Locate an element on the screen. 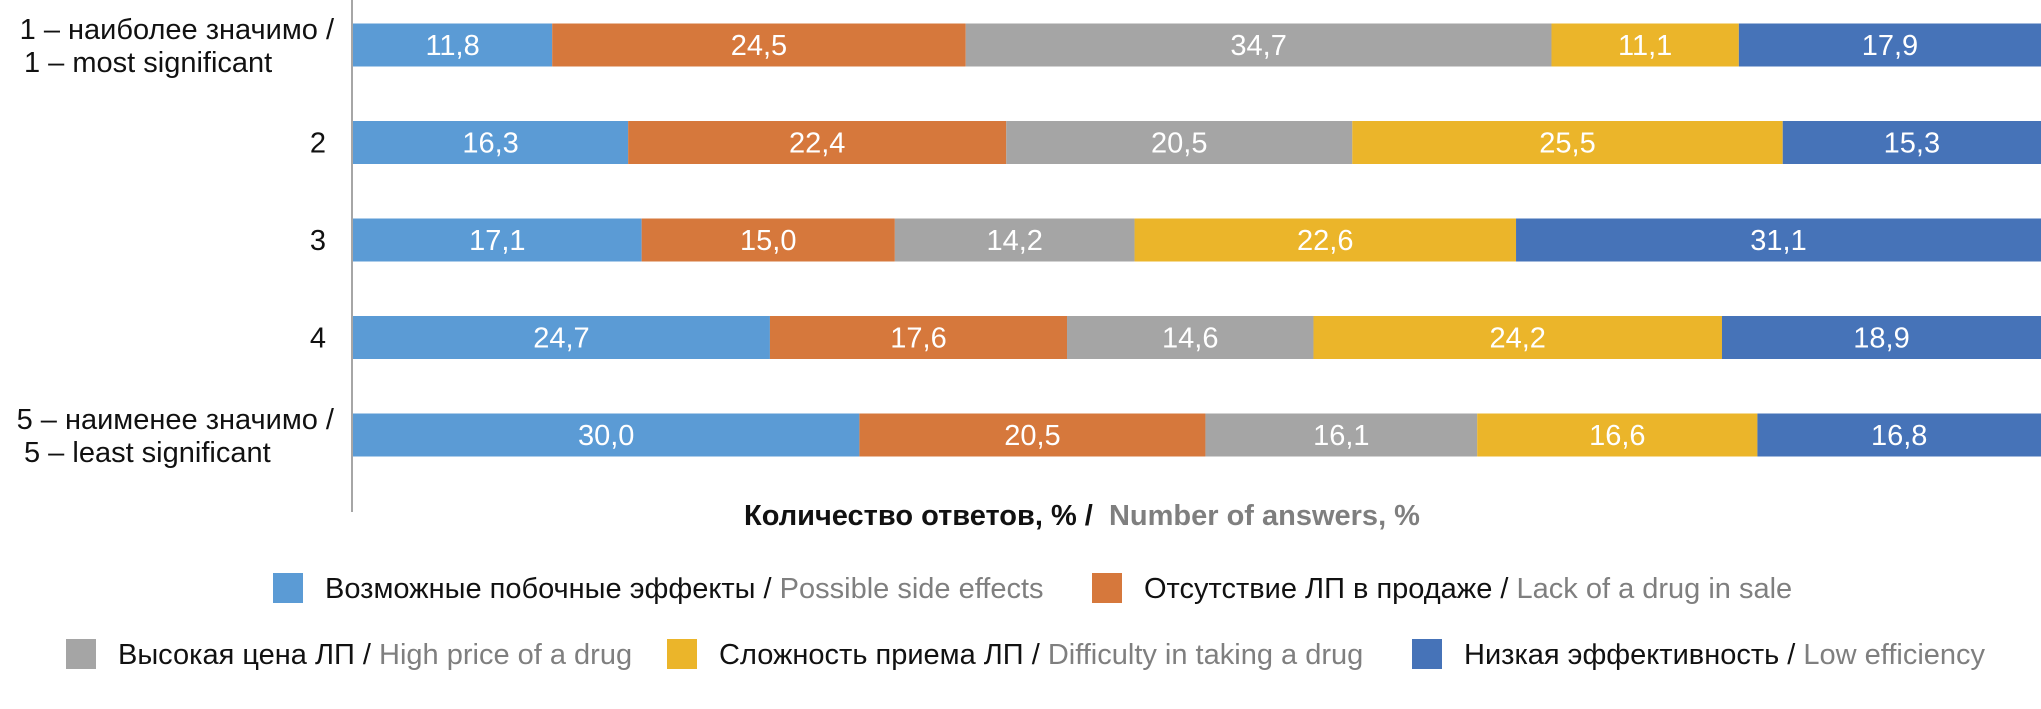  bar-row2-series3 is located at coordinates (1179, 142).